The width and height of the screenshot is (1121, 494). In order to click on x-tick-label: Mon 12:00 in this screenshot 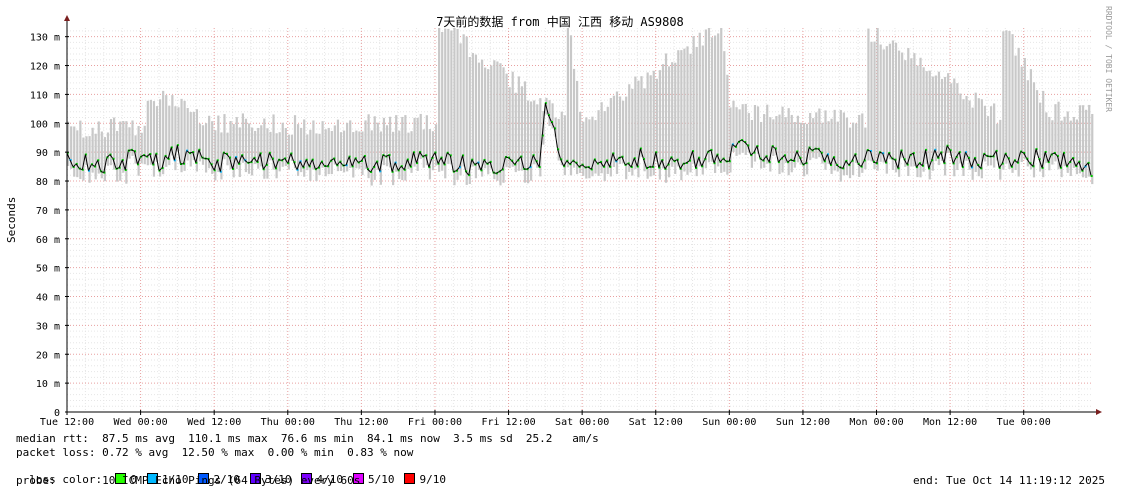, I will do `click(950, 422)`.